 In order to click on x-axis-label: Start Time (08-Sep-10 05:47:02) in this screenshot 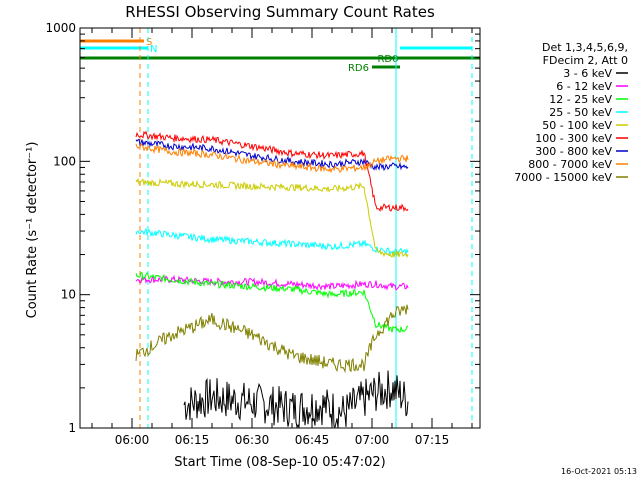, I will do `click(279, 462)`.